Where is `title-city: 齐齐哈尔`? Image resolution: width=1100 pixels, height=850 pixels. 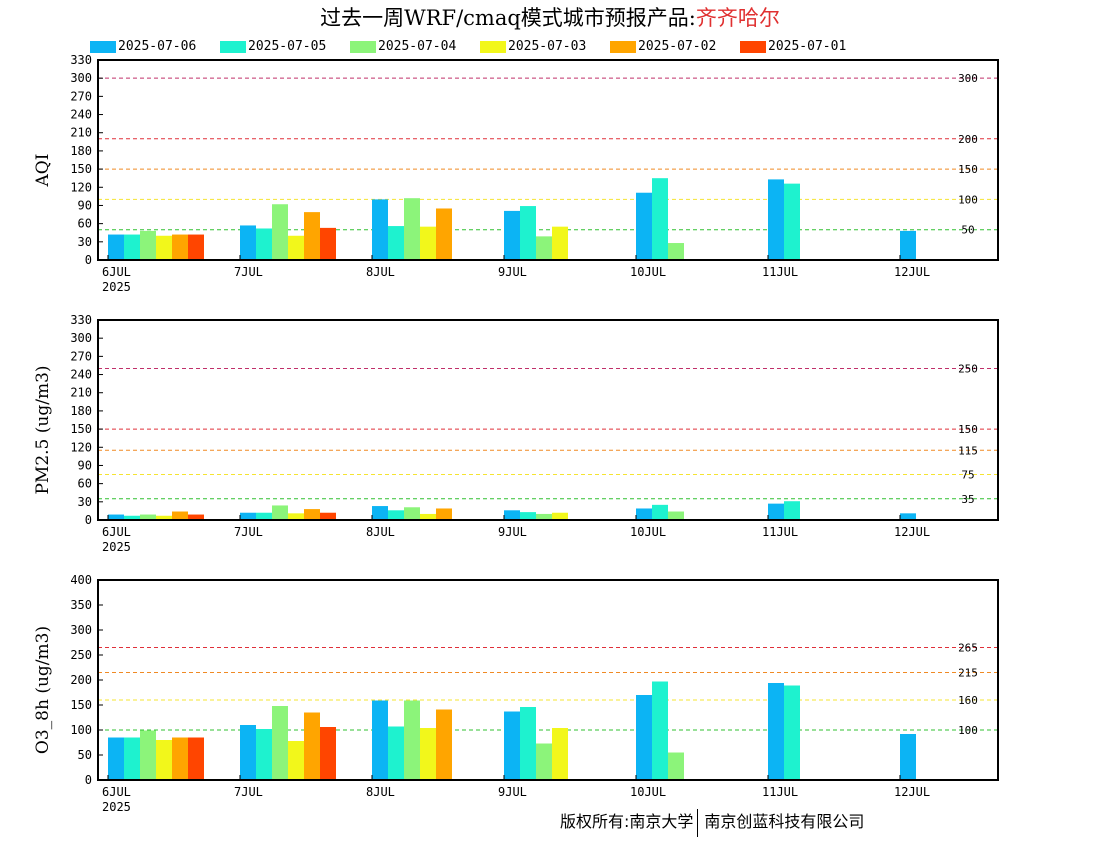
title-city: 齐齐哈尔 is located at coordinates (737, 18).